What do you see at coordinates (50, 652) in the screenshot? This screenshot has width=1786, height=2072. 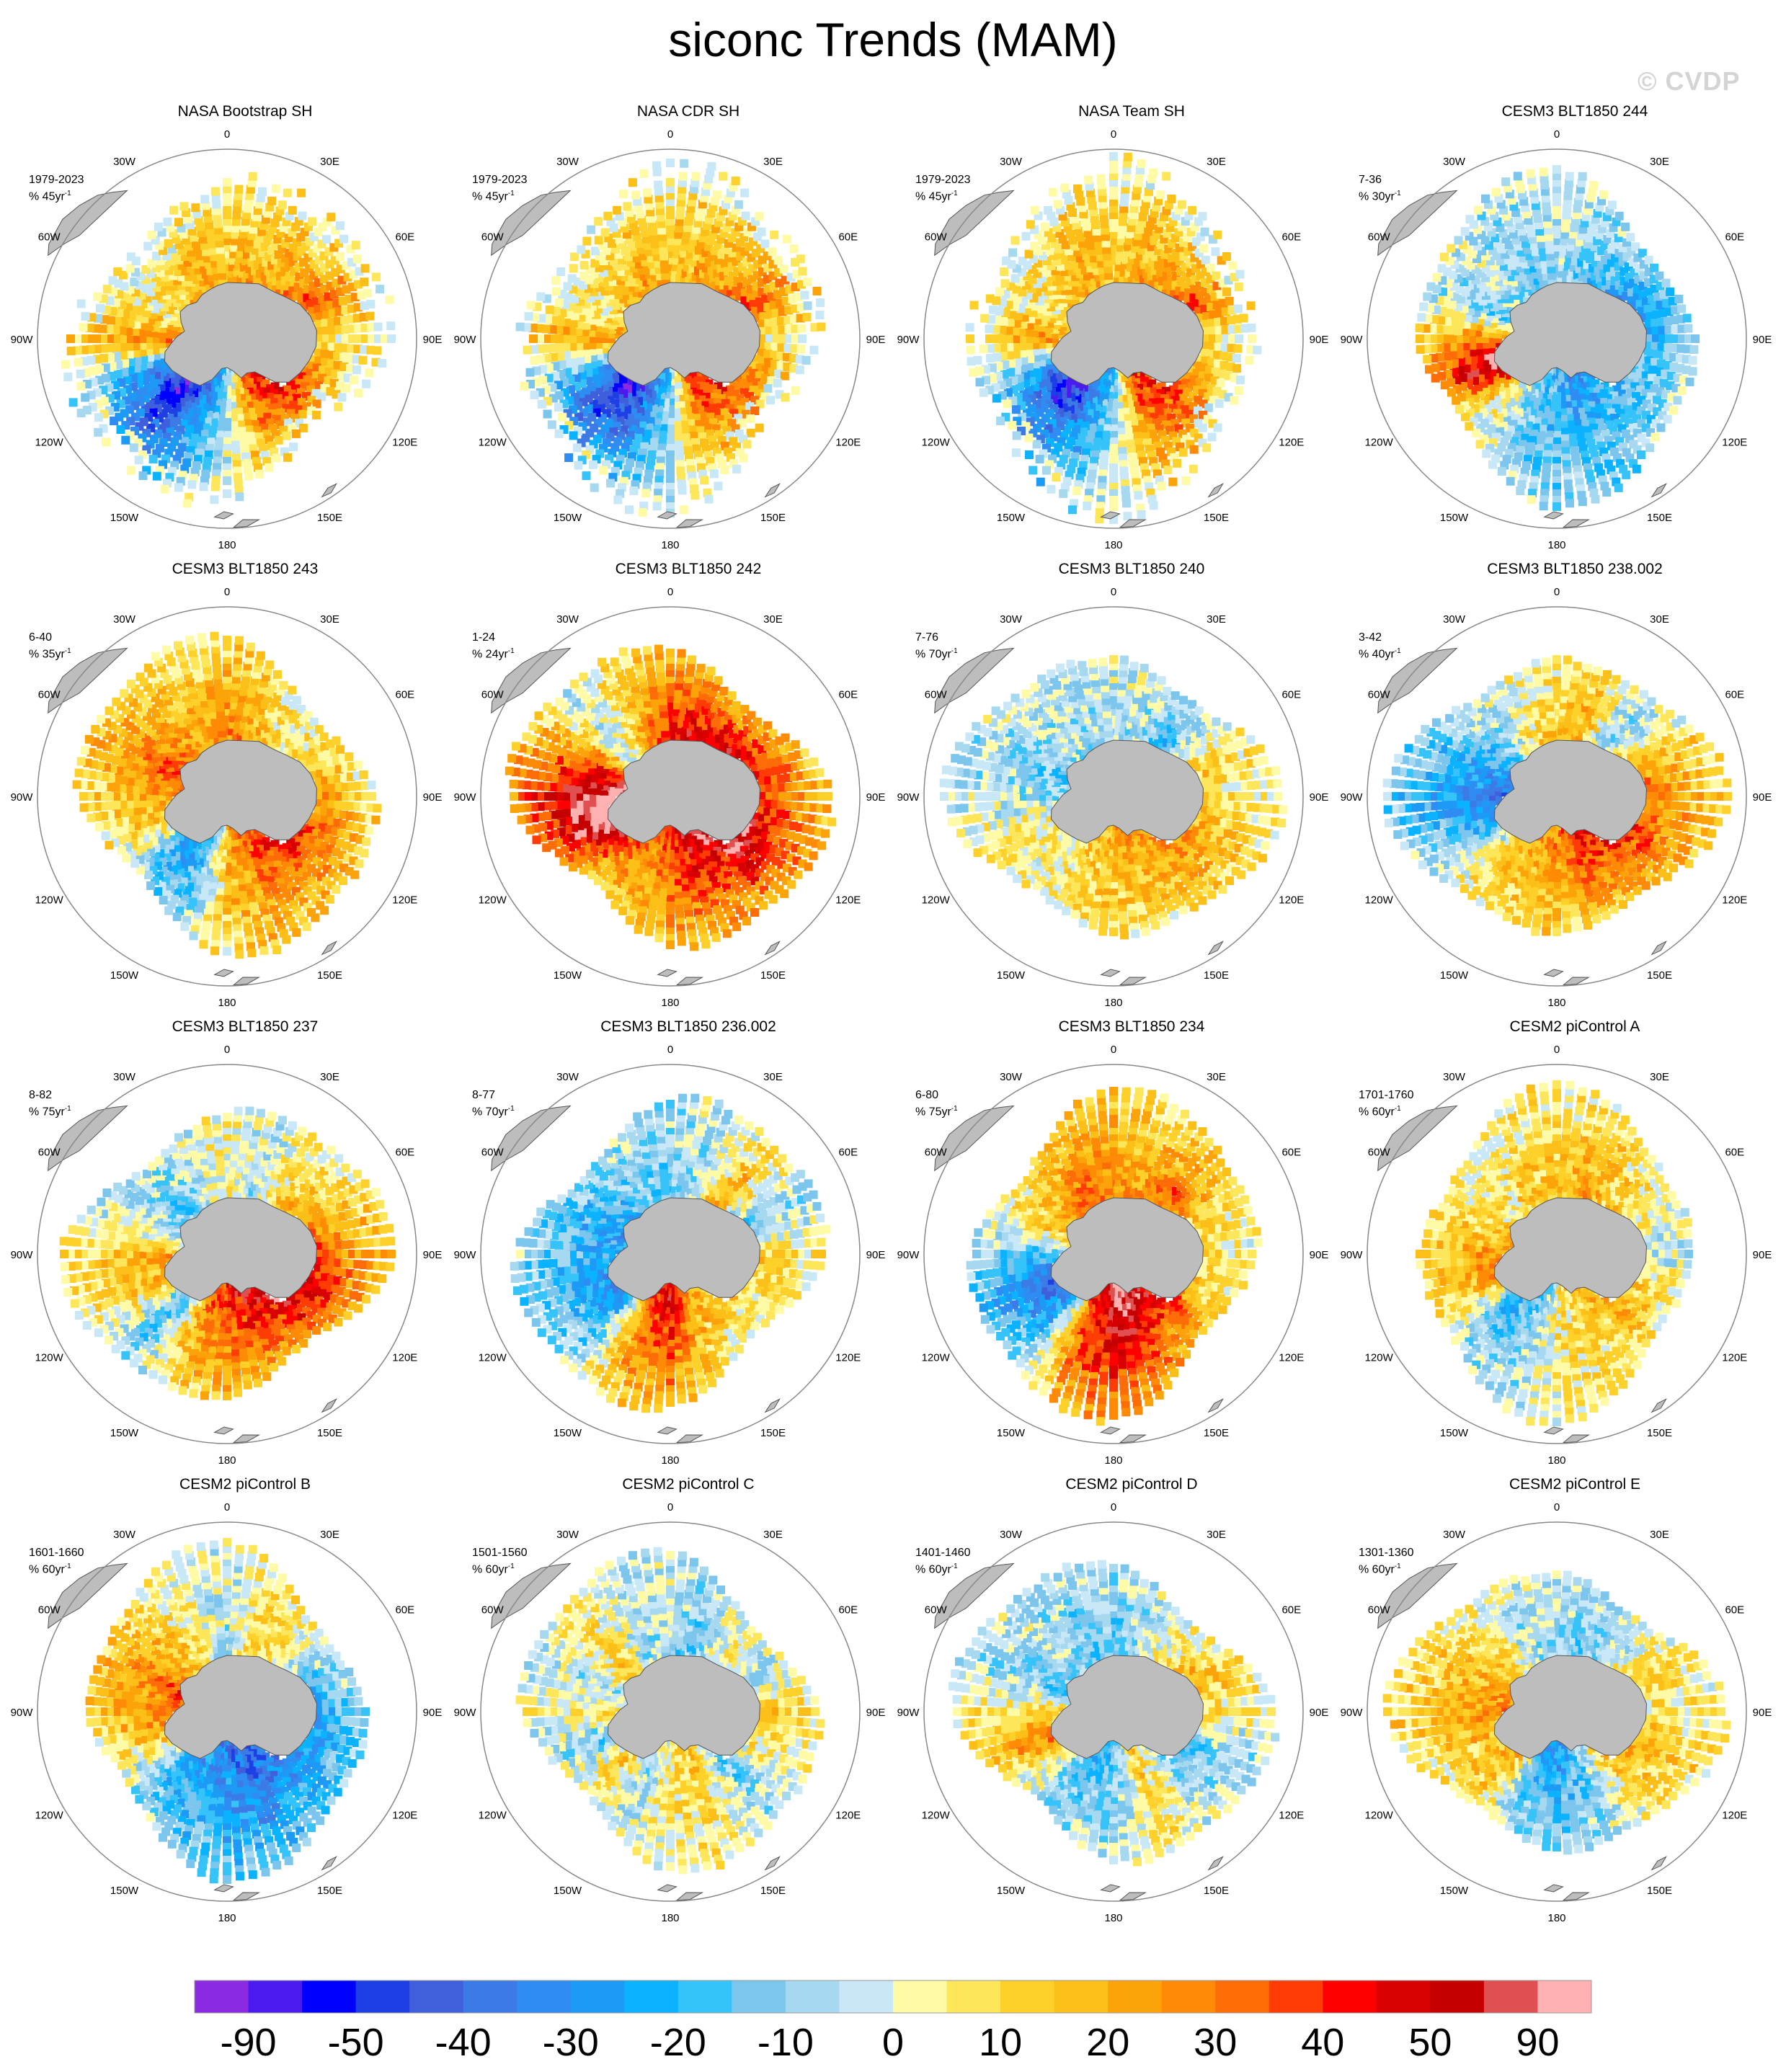 I see `panel-rate: % 35yr-1` at bounding box center [50, 652].